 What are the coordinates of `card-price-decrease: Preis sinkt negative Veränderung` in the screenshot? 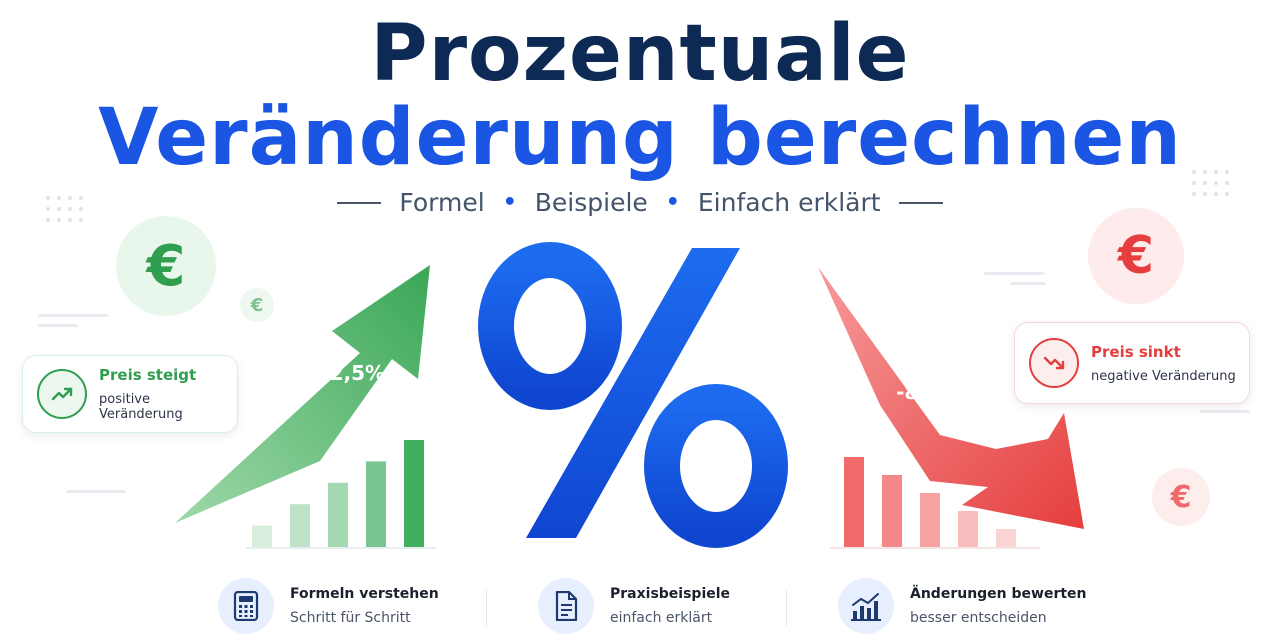 It's located at (1132, 363).